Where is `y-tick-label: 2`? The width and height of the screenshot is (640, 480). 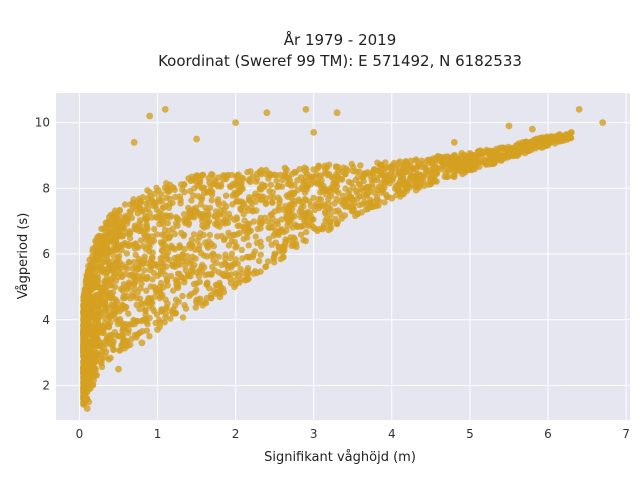 y-tick-label: 2 is located at coordinates (46, 385).